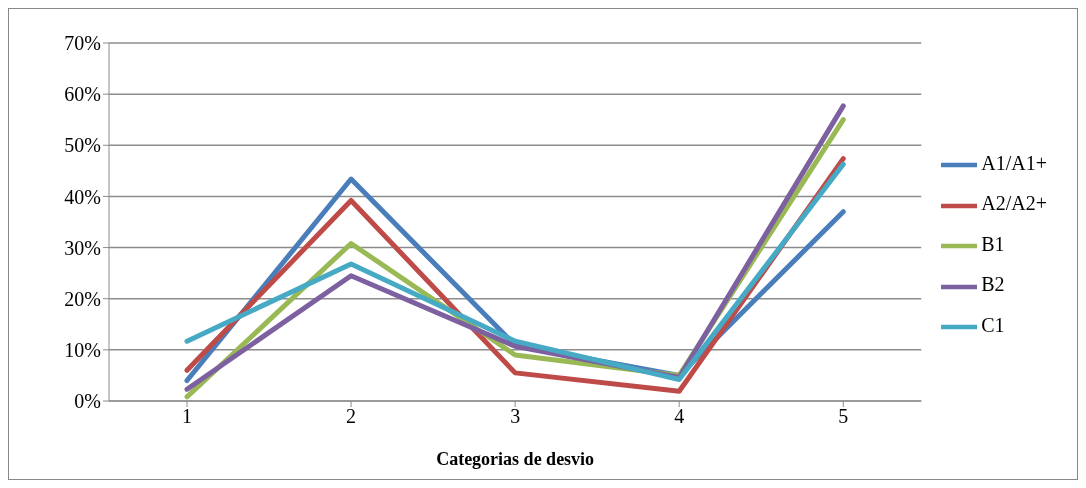 The width and height of the screenshot is (1086, 488). What do you see at coordinates (187, 416) in the screenshot?
I see `x-tick-label: 1` at bounding box center [187, 416].